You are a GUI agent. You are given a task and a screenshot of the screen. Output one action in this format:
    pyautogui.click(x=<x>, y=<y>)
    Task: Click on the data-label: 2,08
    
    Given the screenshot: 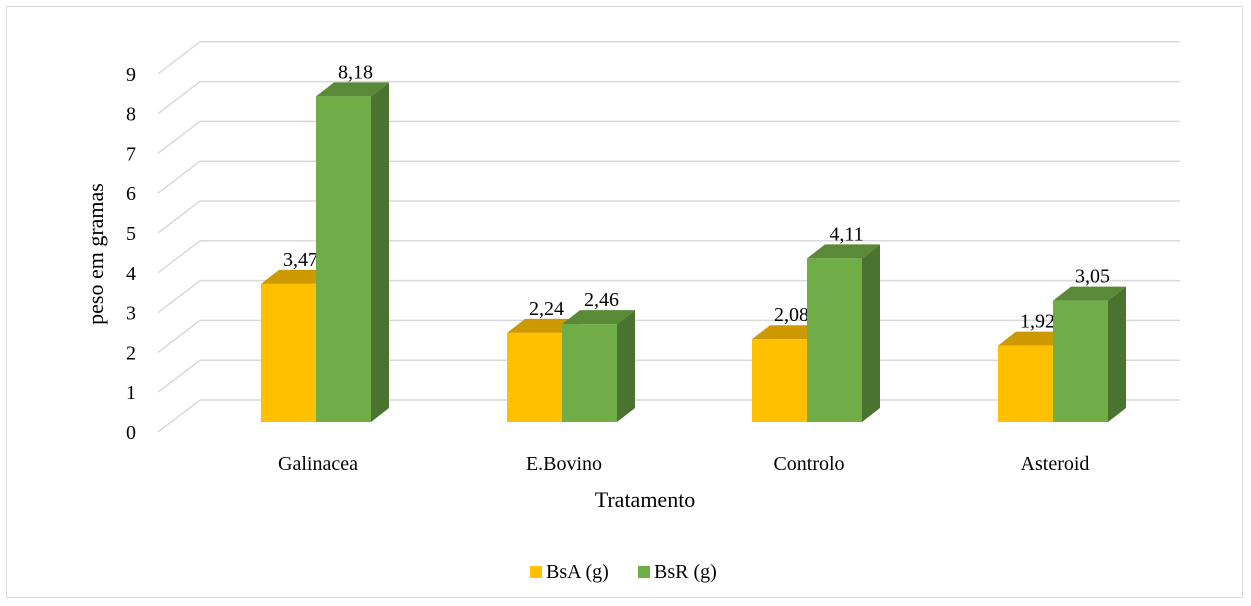 What is the action you would take?
    pyautogui.click(x=791, y=315)
    